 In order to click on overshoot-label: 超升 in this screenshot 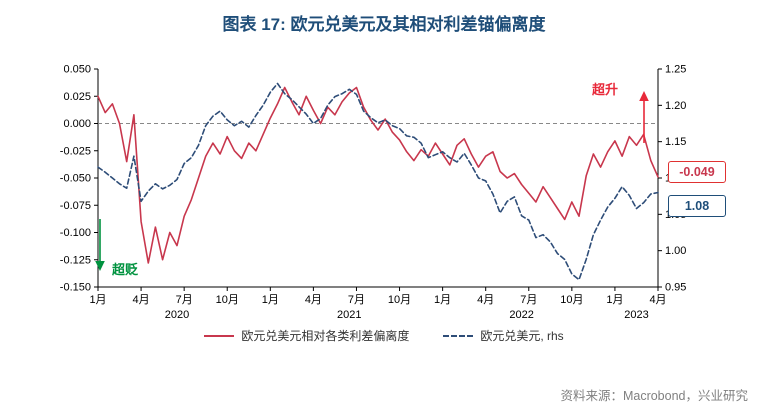, I will do `click(605, 89)`.